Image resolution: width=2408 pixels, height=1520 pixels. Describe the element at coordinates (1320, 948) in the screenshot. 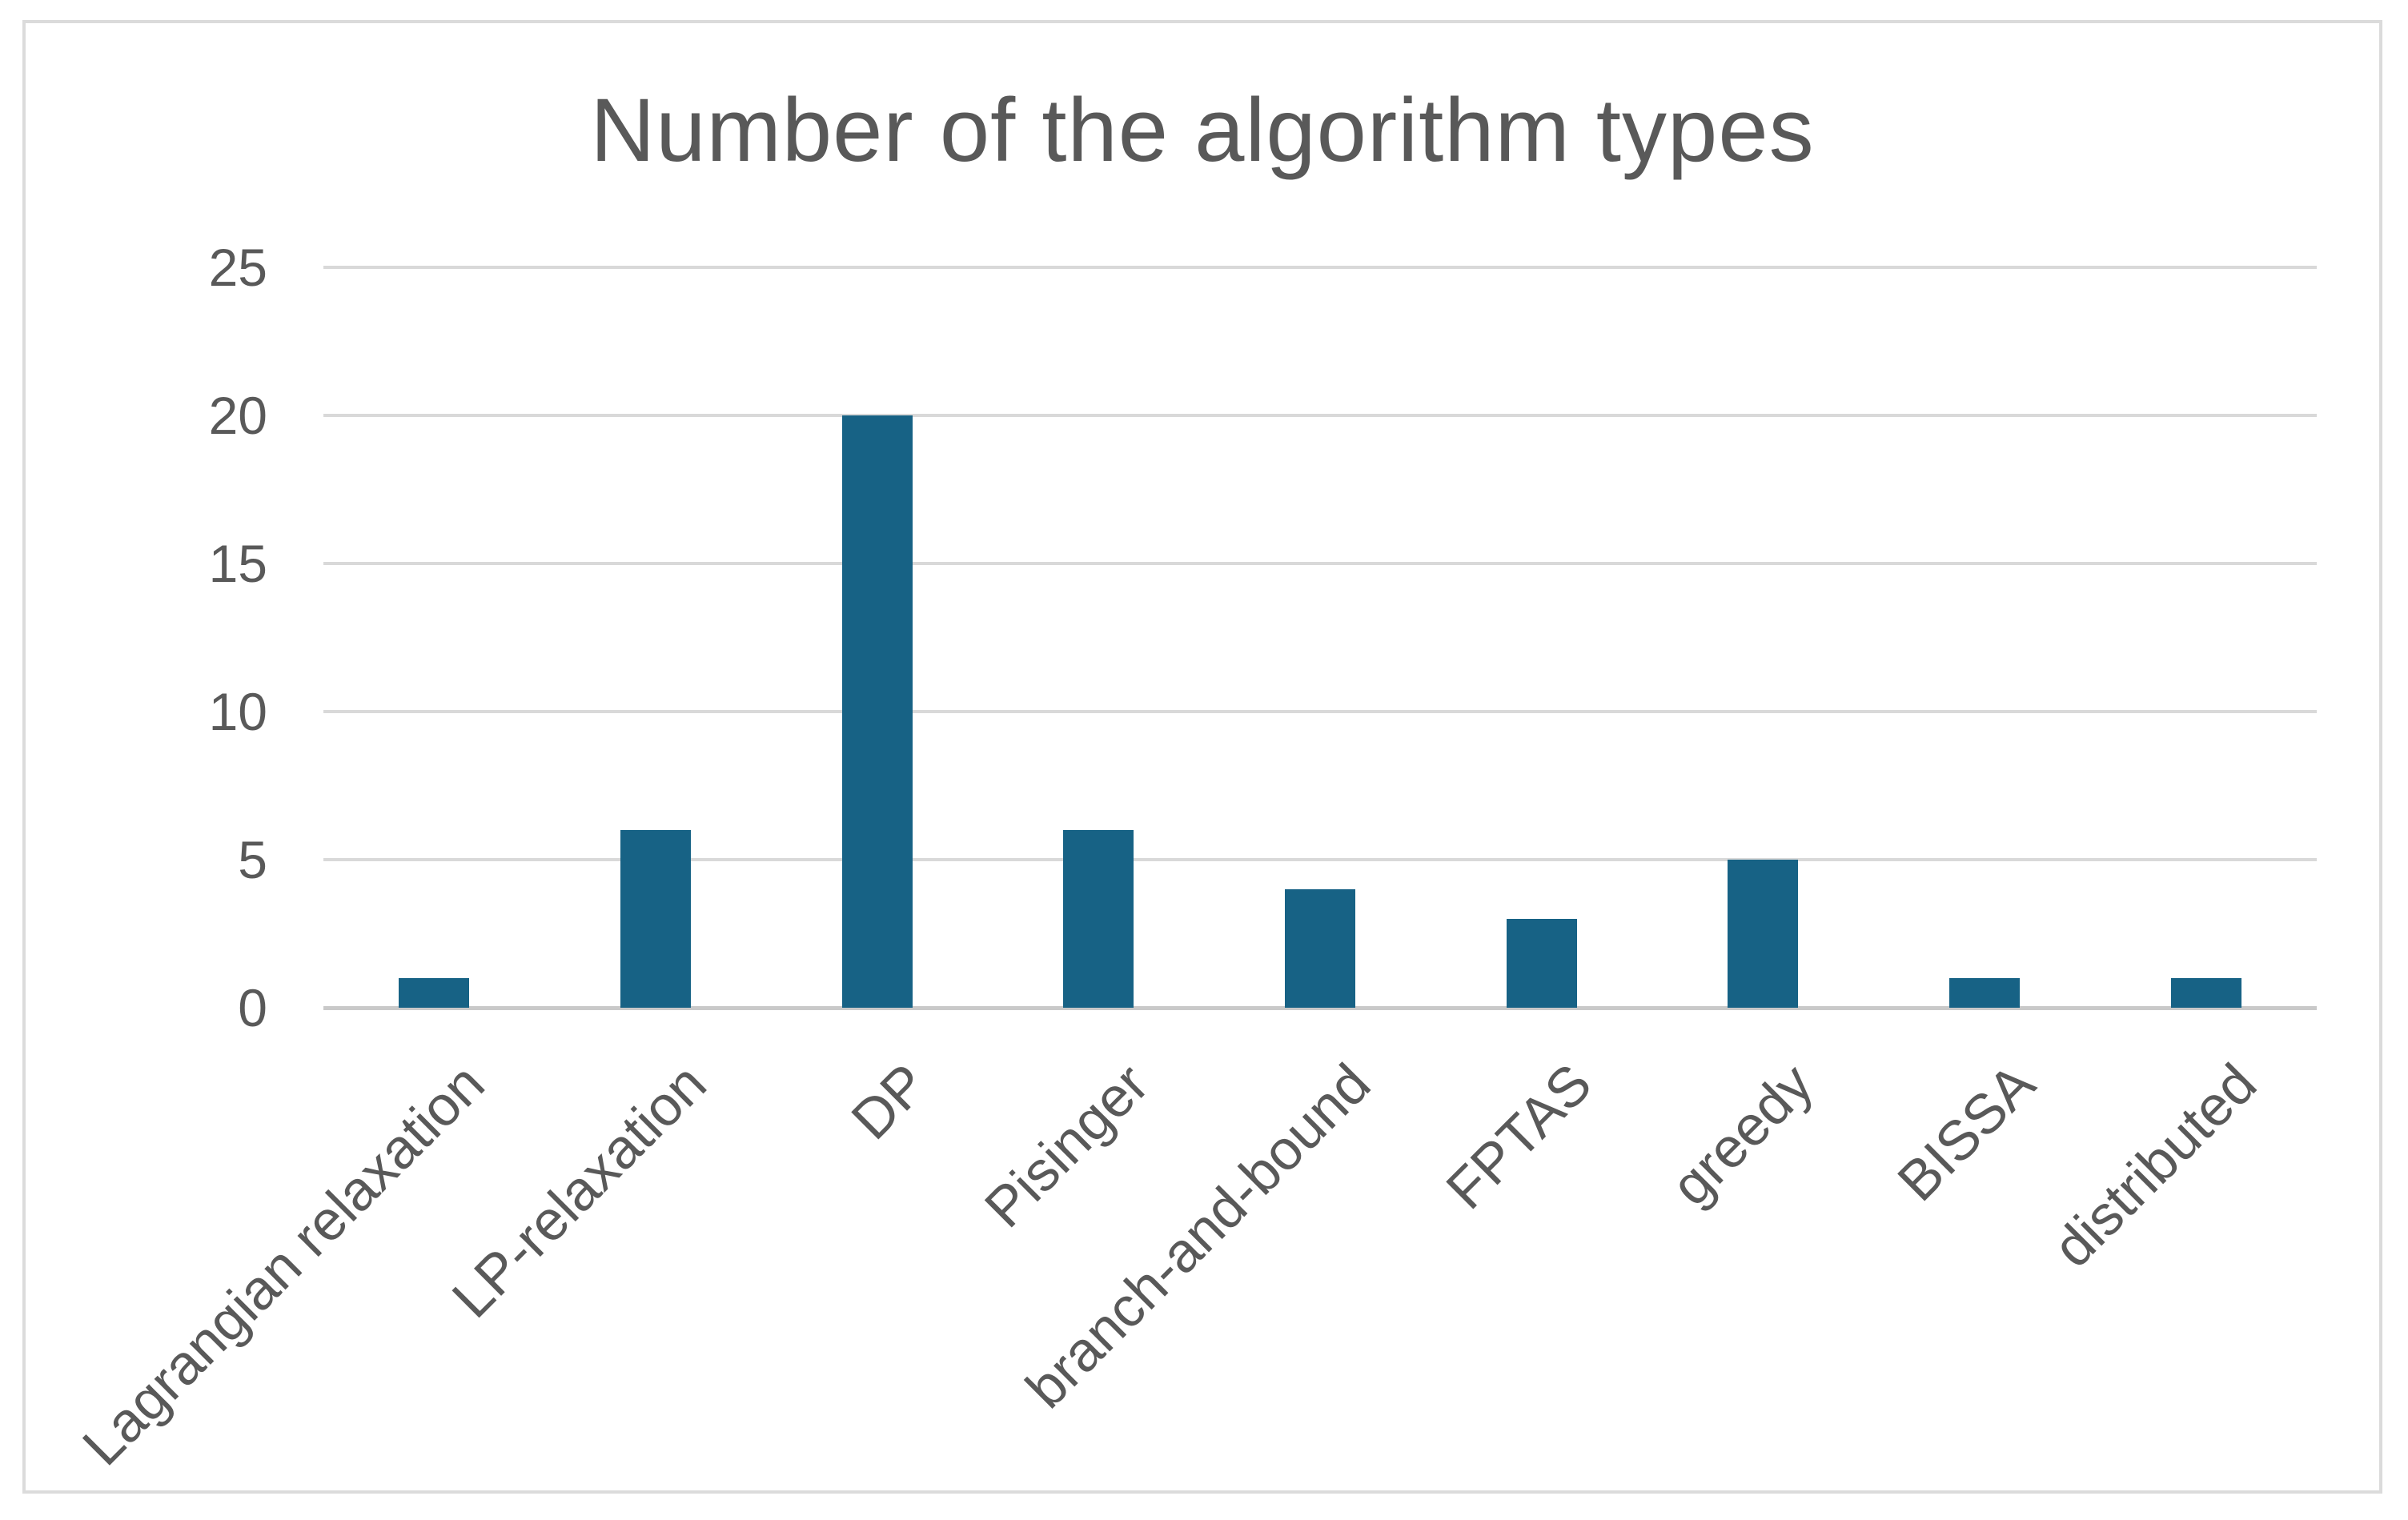

I see `bar-branch-and-bound` at that location.